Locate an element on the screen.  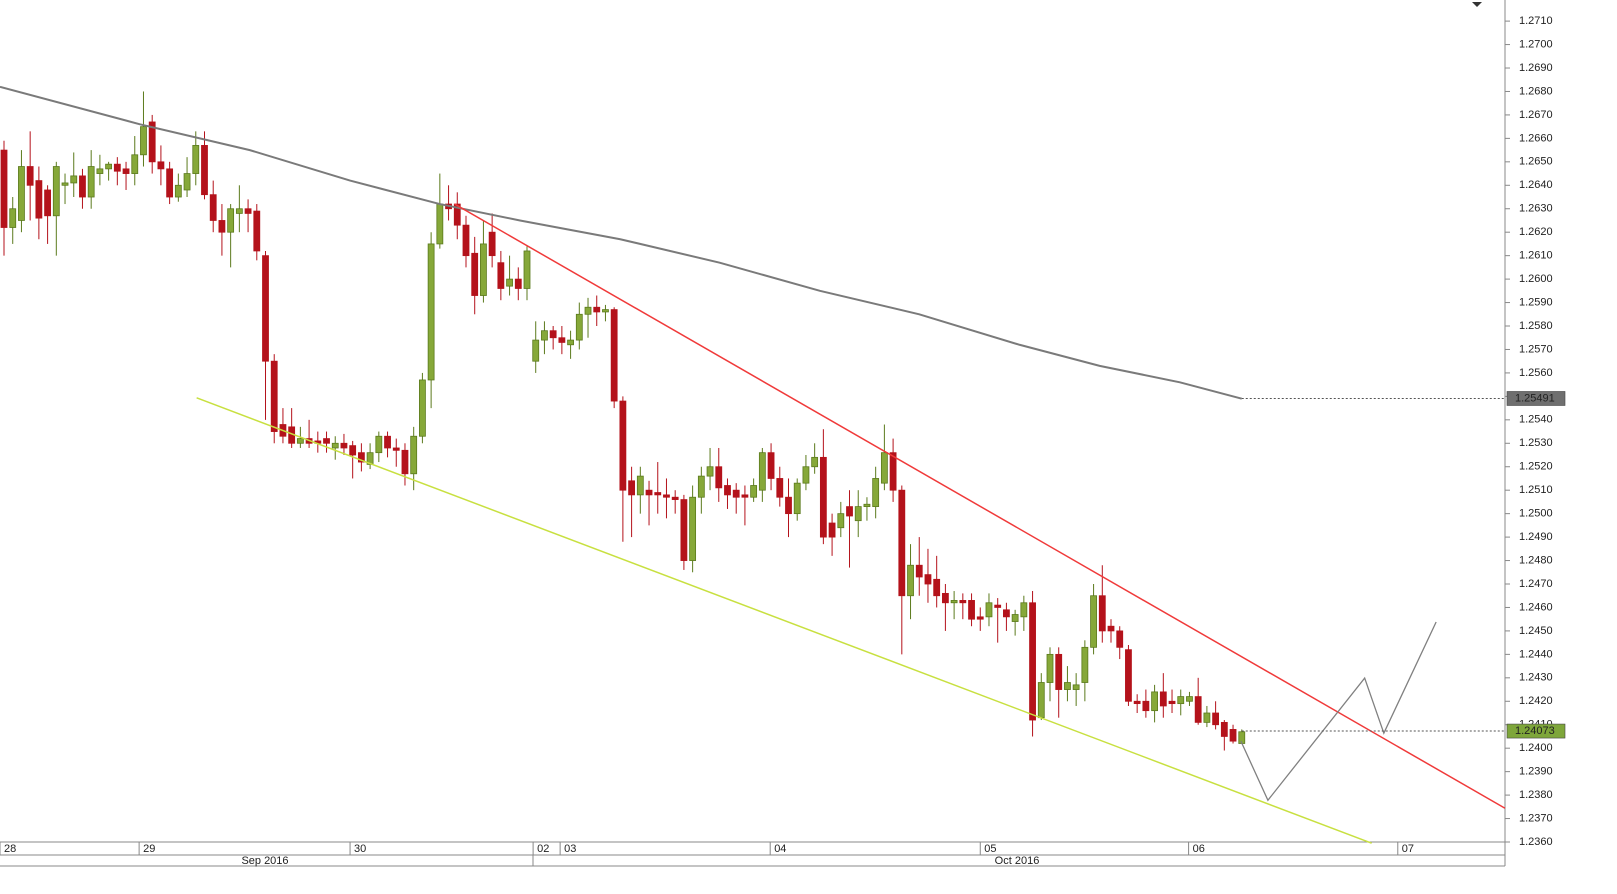
y-tick-label: 1.2640 is located at coordinates (1536, 185).